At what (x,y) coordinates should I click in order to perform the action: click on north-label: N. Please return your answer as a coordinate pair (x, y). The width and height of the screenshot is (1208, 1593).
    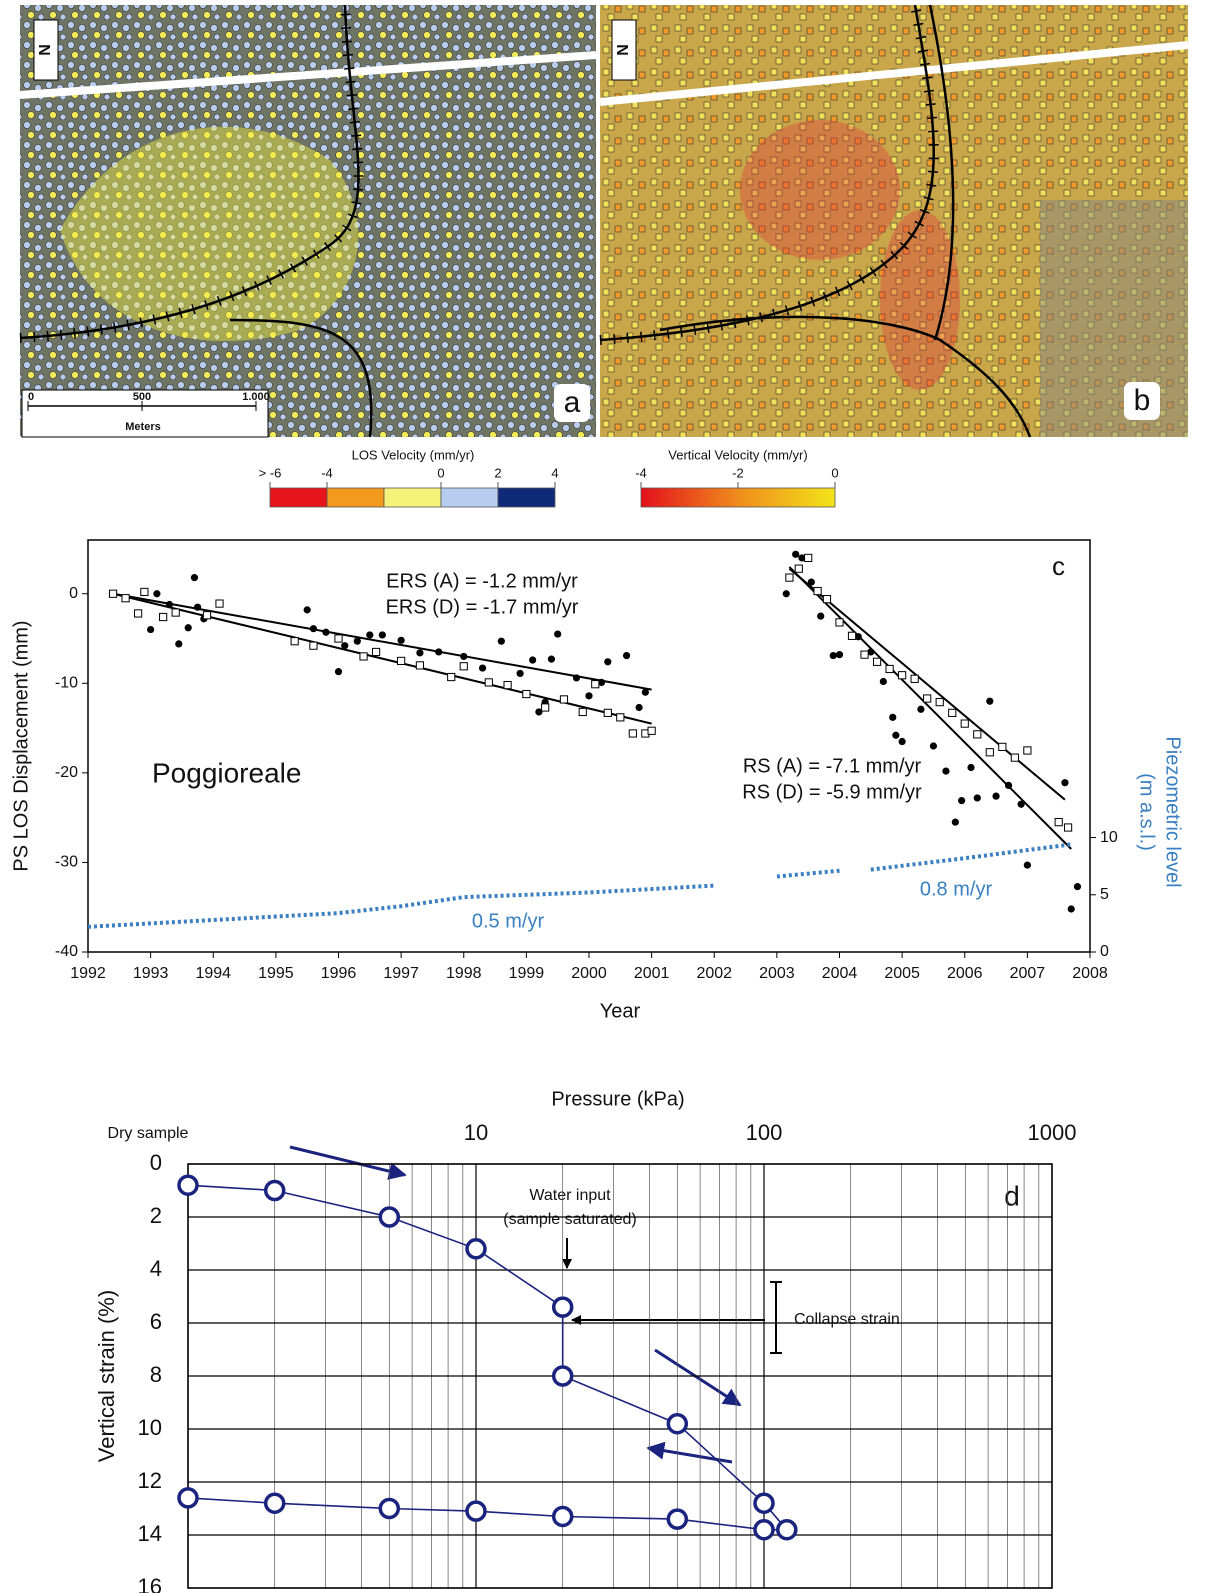
    Looking at the image, I should click on (45, 50).